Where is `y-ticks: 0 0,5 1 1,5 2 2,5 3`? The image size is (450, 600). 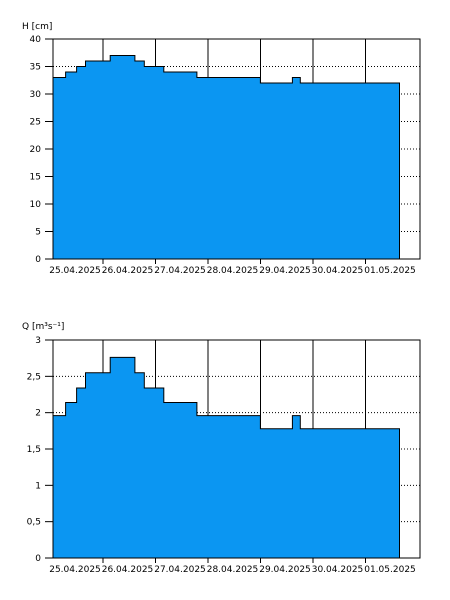
y-ticks: 0 0,5 1 1,5 2 2,5 3 is located at coordinates (40, 450).